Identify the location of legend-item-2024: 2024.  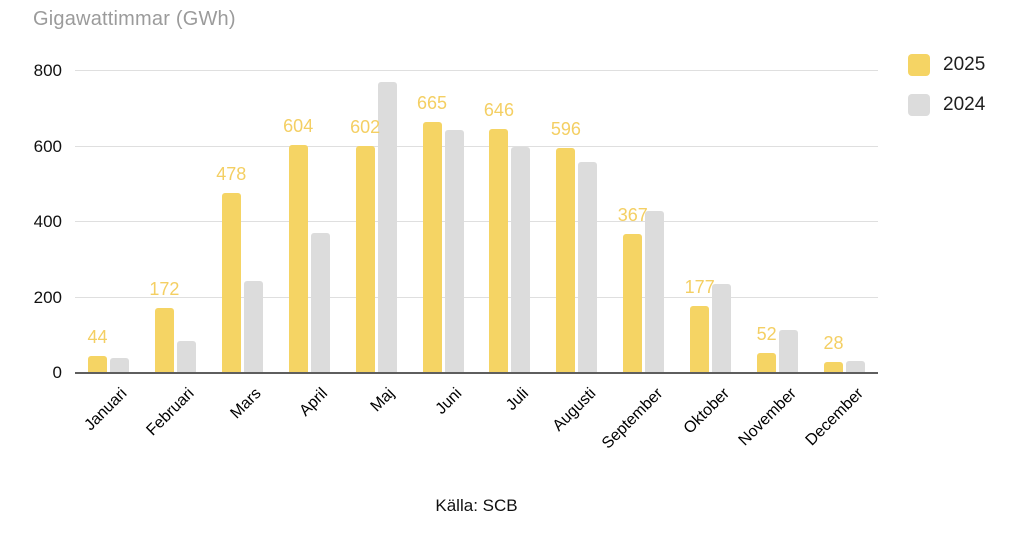
(946, 105).